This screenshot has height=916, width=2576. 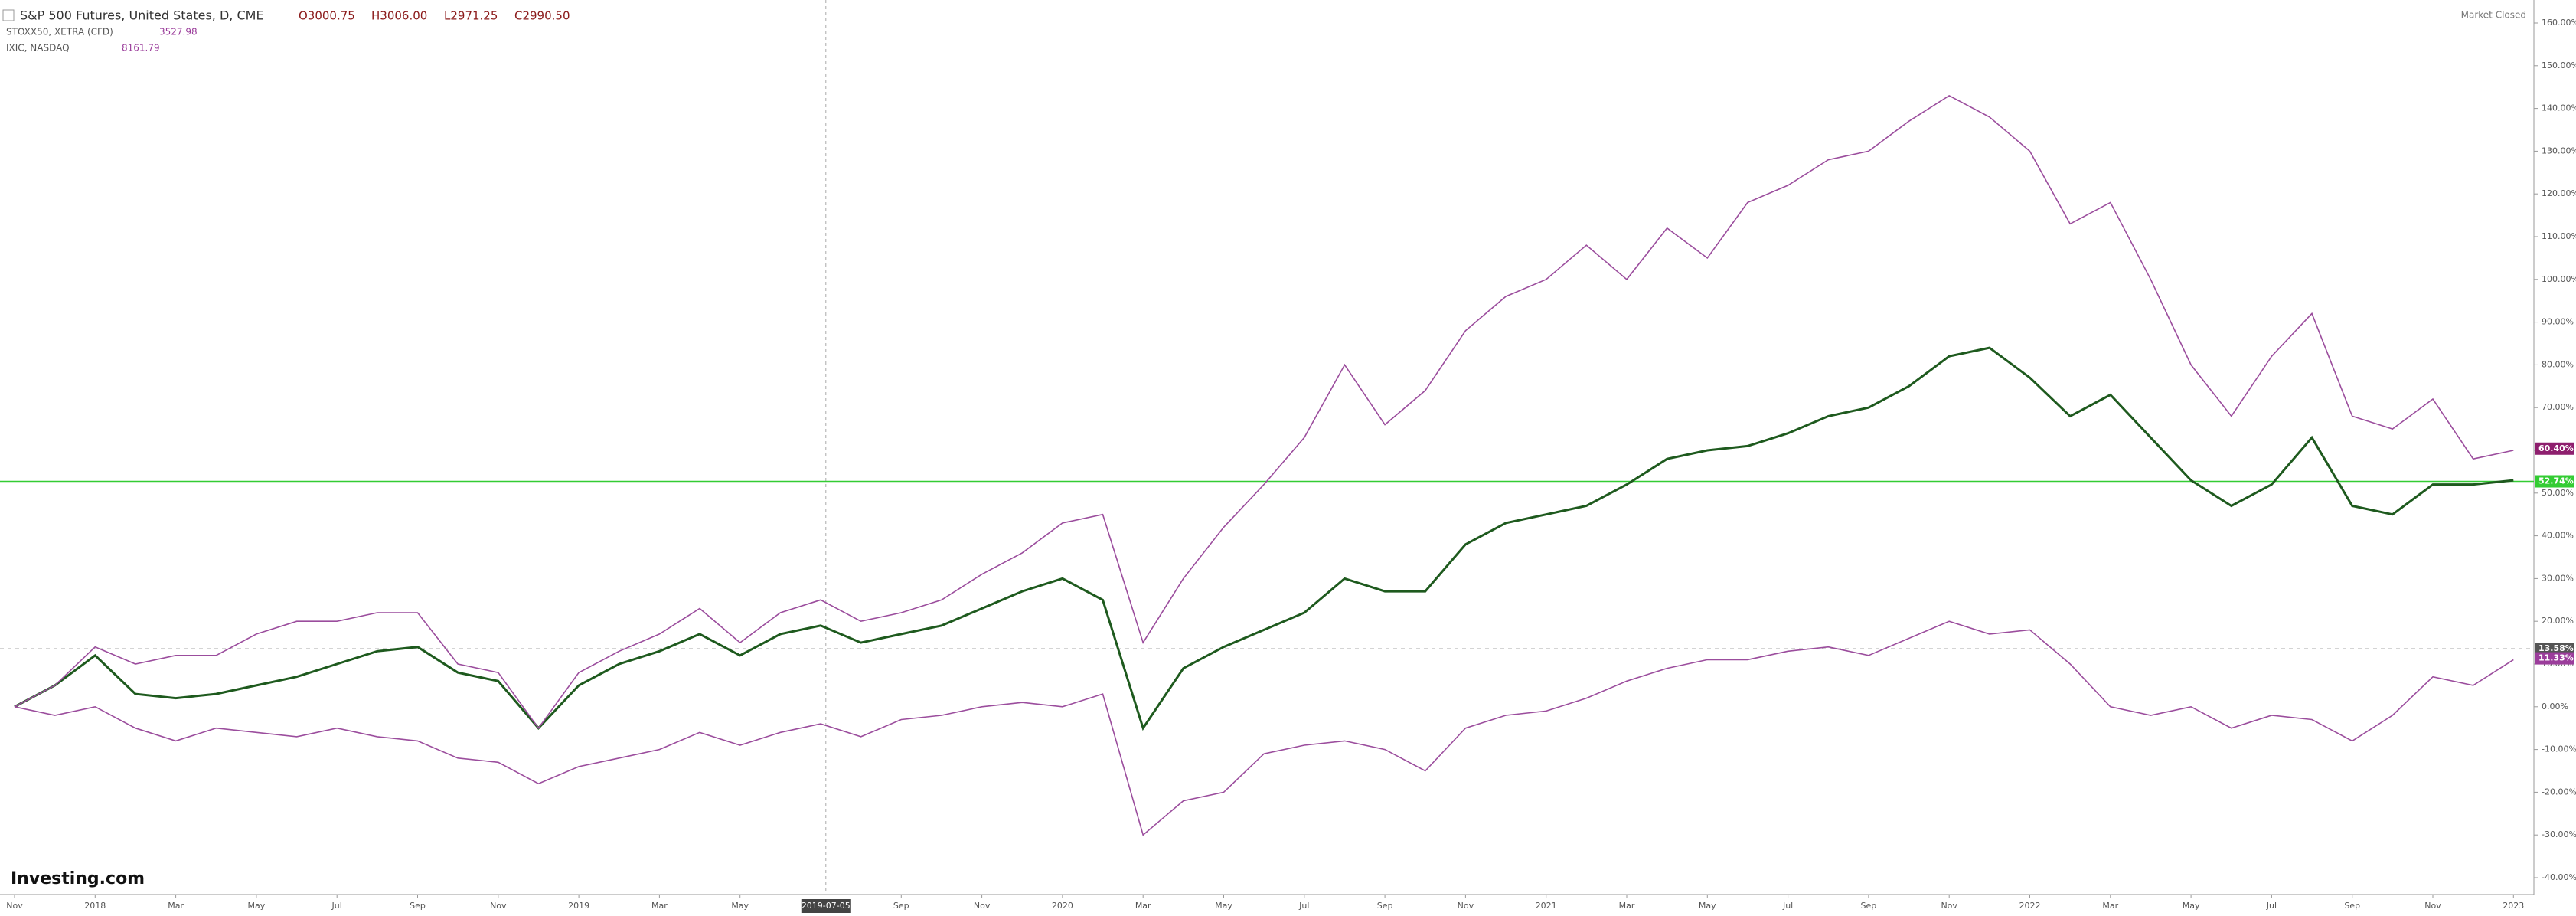 I want to click on x-tick-label: 2020, so click(x=1062, y=906).